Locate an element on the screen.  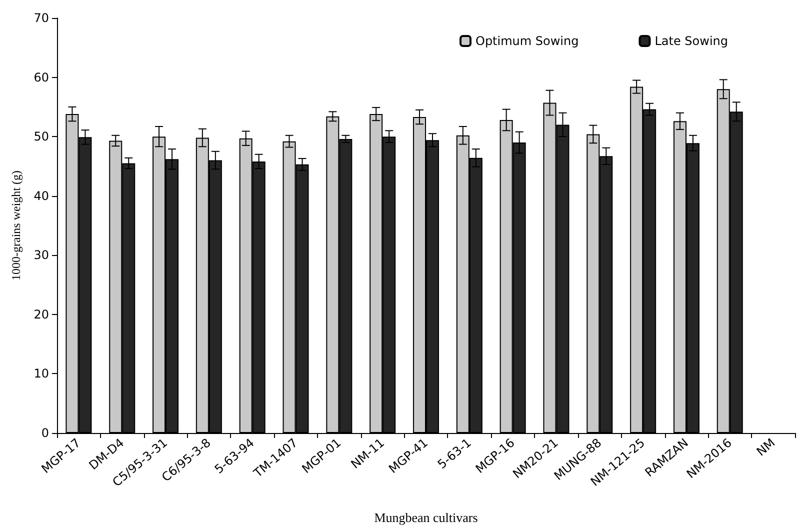
y-tick-label: 20 is located at coordinates (41, 314).